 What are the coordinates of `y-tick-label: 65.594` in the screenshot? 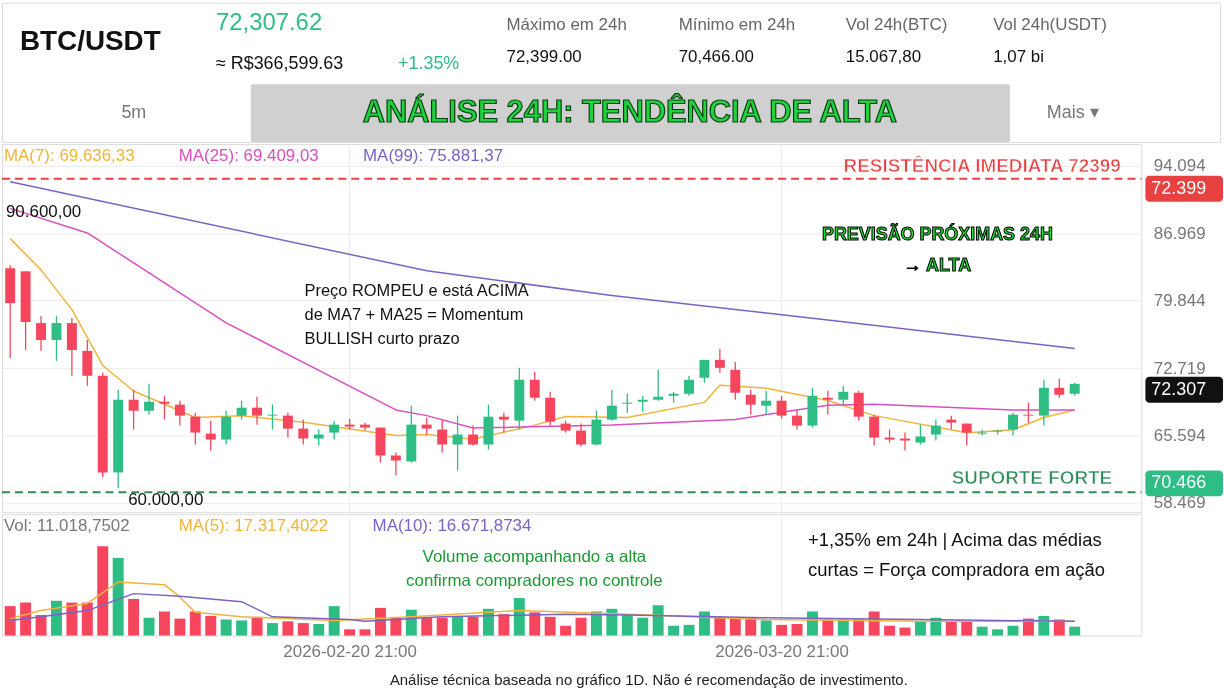 It's located at (1179, 436).